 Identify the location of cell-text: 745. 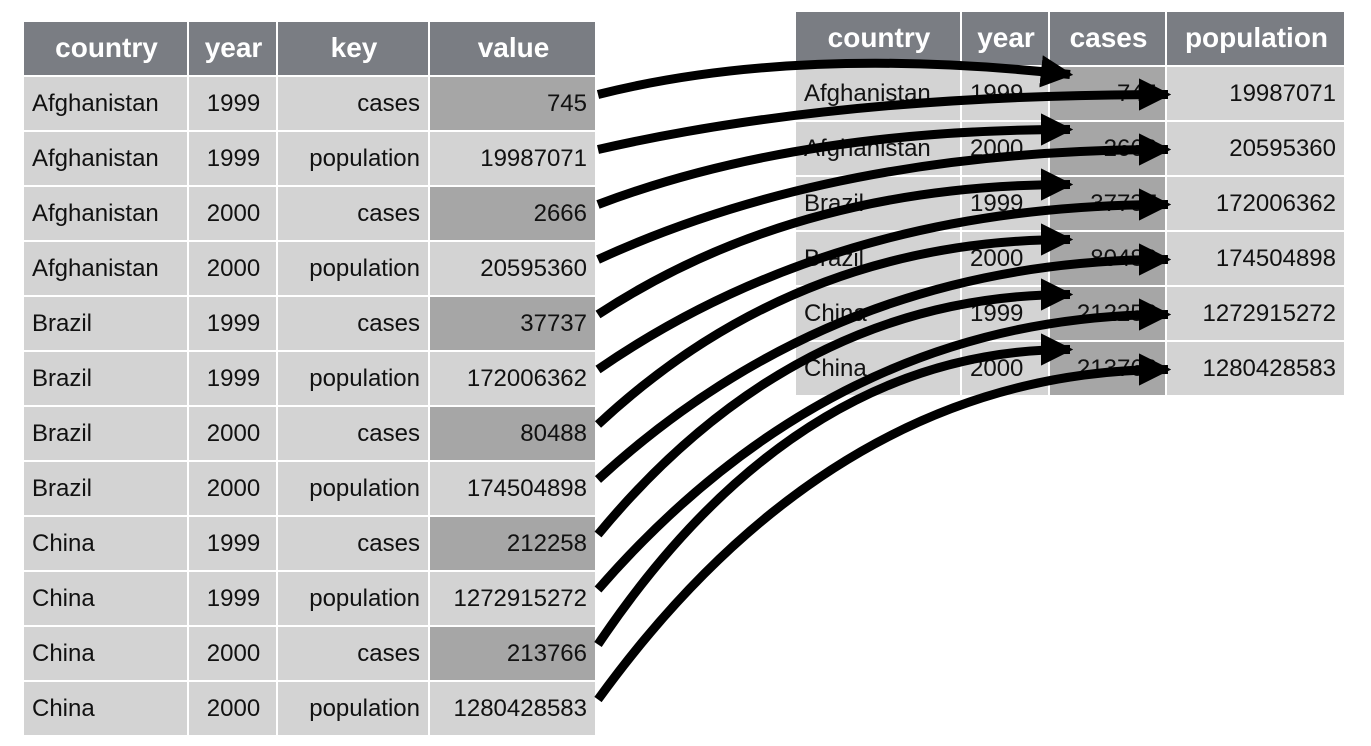
(567, 103).